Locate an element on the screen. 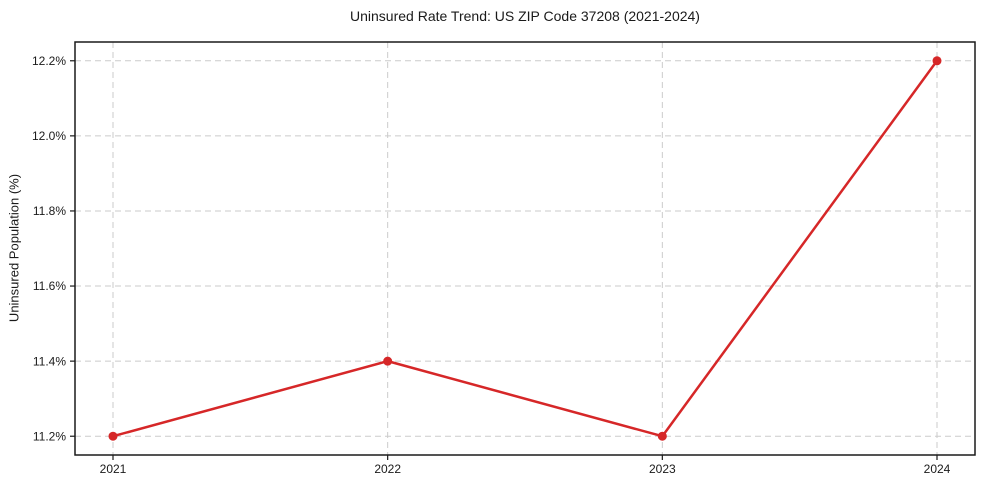  y-tick-label: 11.8% is located at coordinates (49, 211).